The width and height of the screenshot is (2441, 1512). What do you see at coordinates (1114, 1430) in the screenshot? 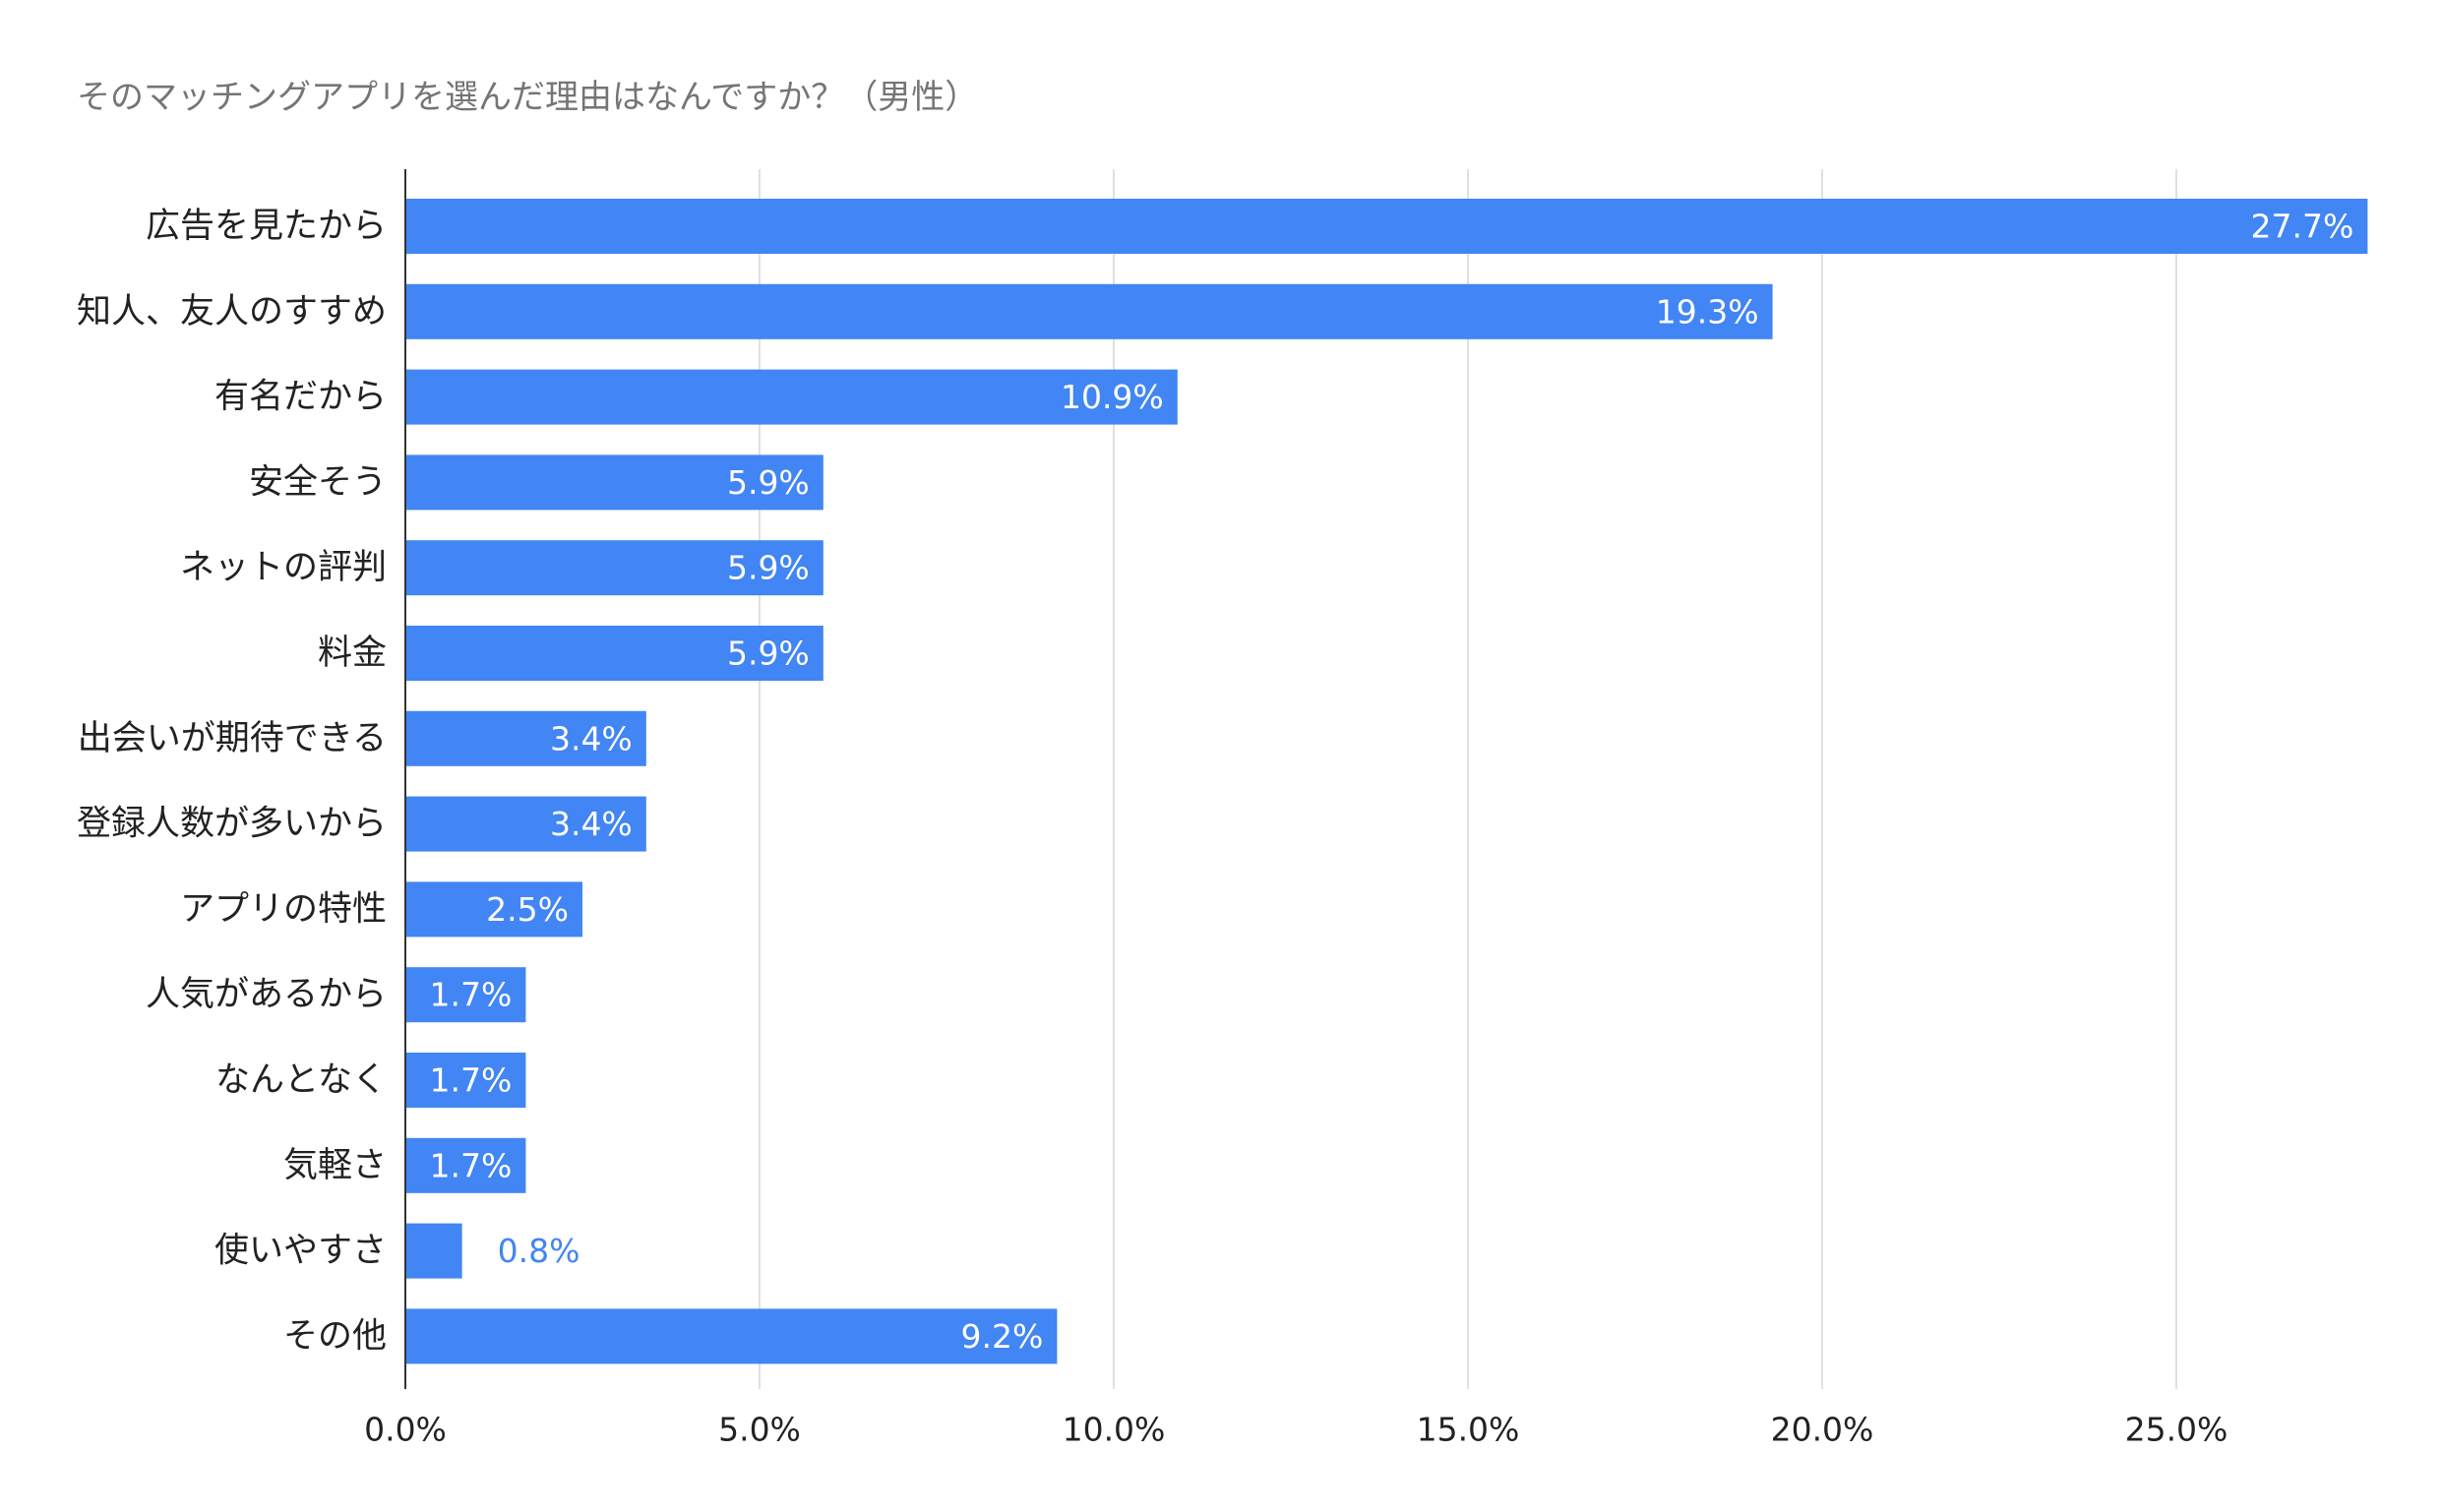
I see `x-tick-label: 10.0%` at bounding box center [1114, 1430].